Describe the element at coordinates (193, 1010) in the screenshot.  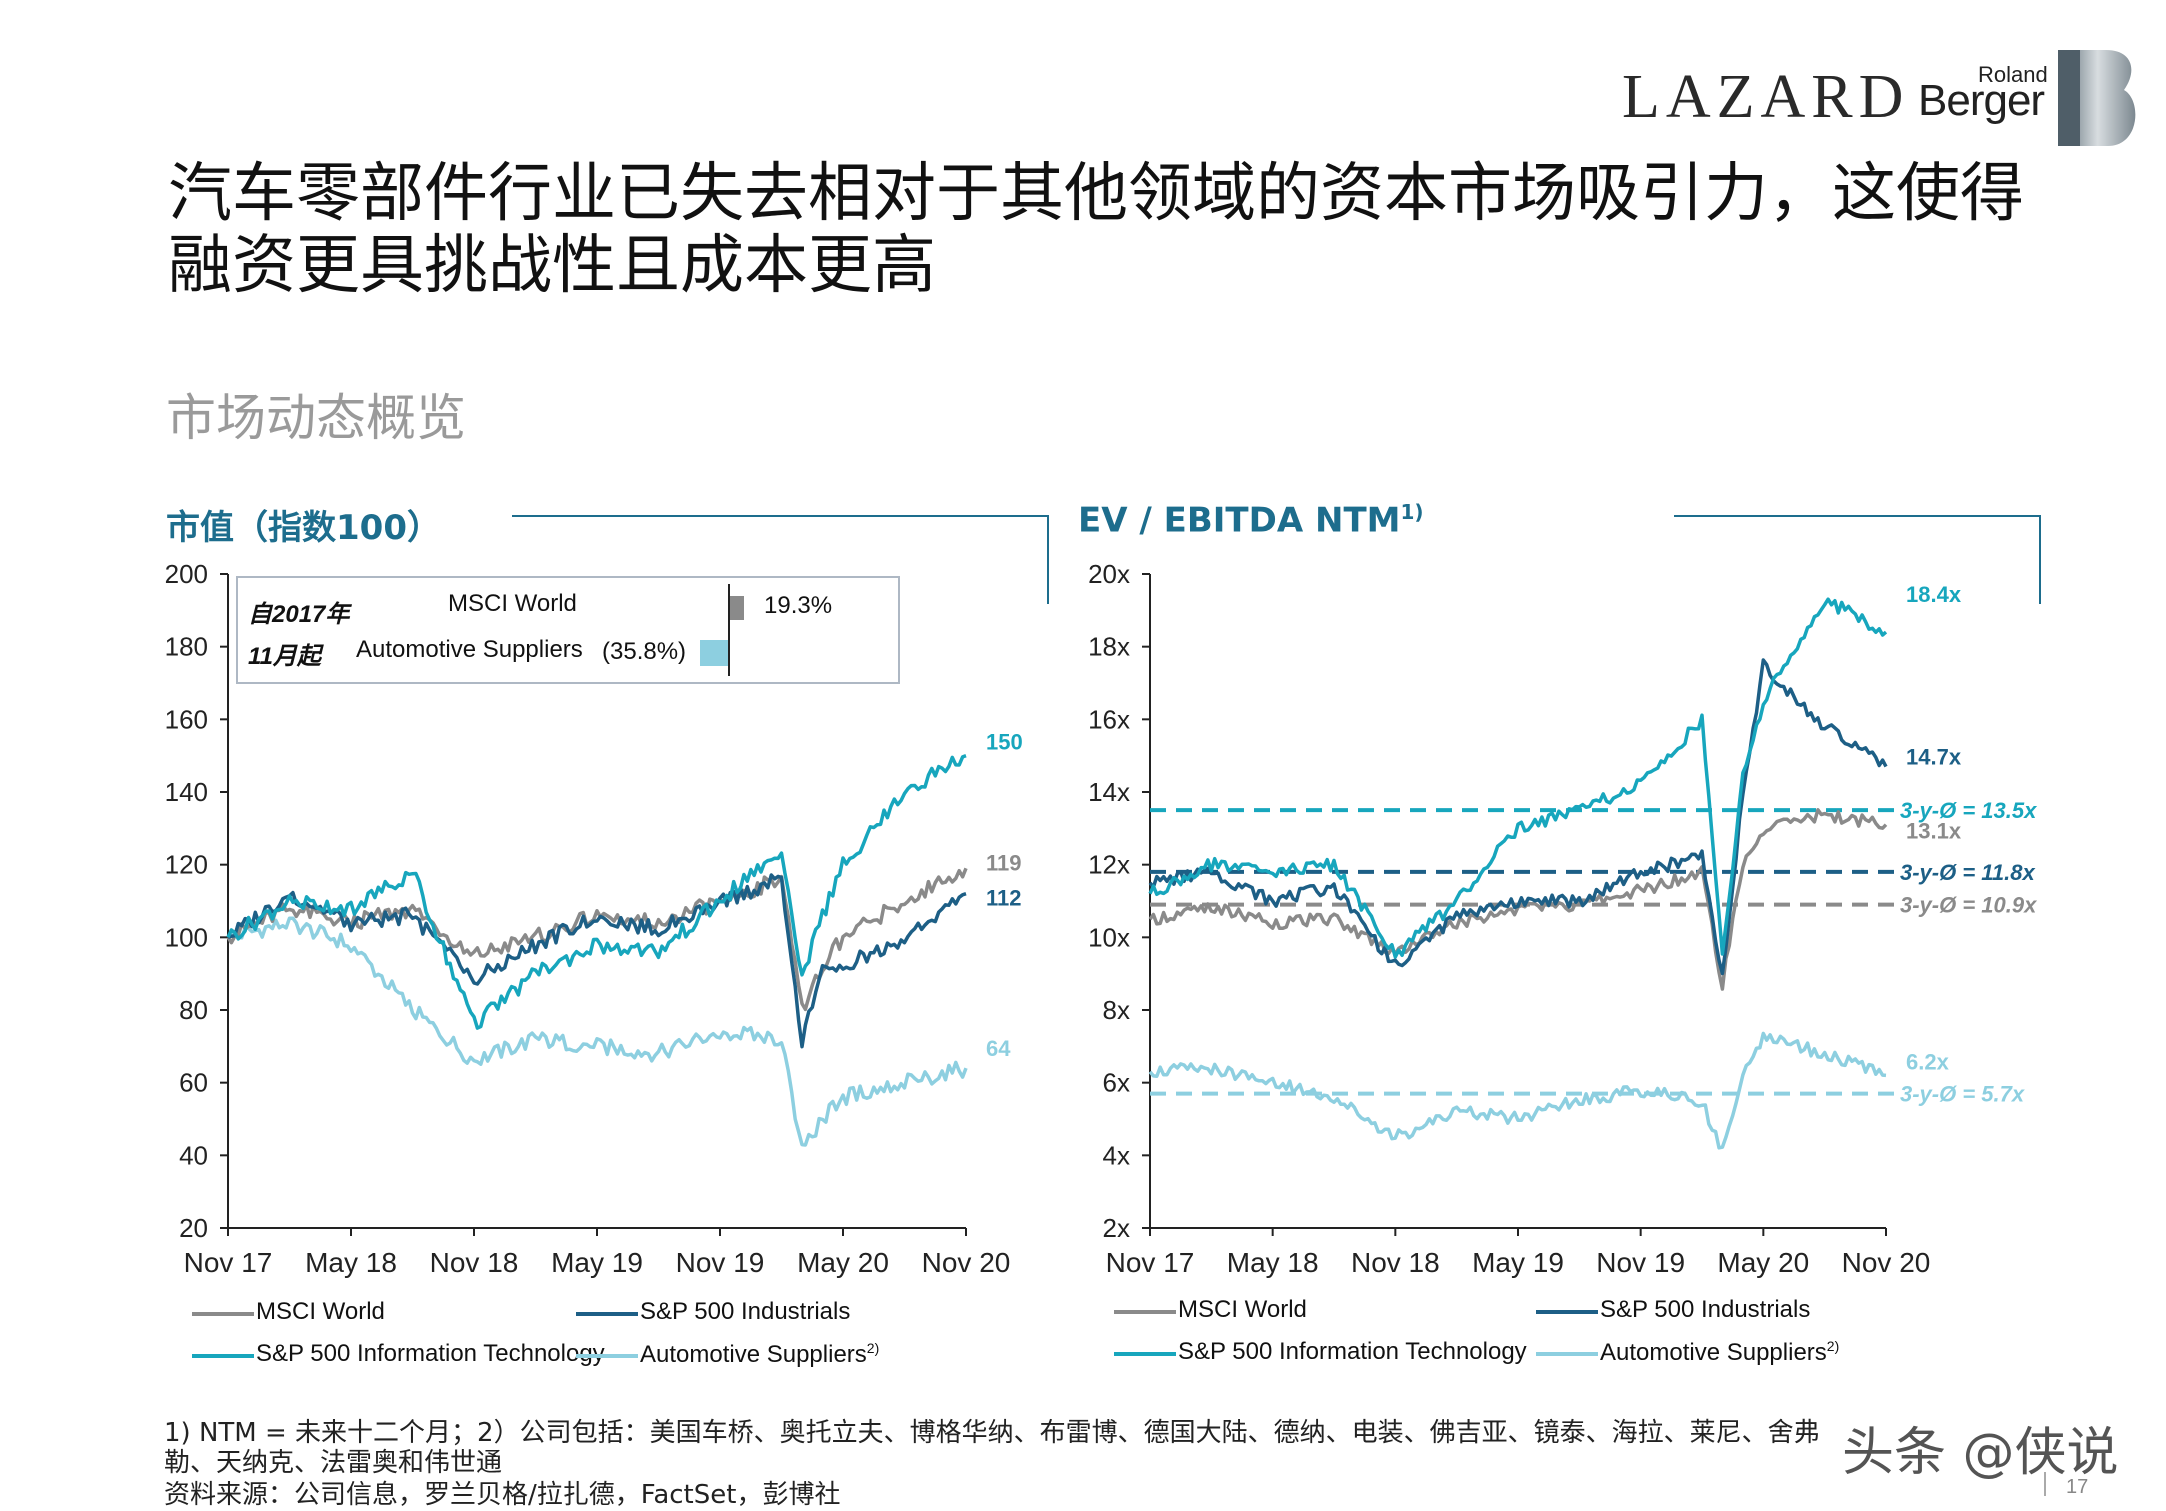
I see `y-tick-label: 80` at that location.